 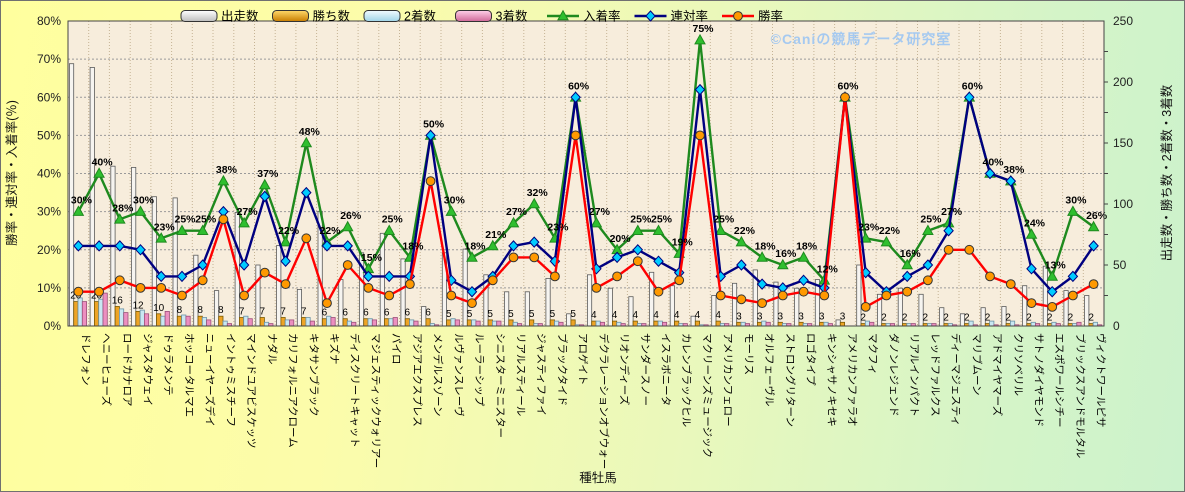 What do you see at coordinates (666, 369) in the screenshot?
I see `category-label: イスラボニータ` at bounding box center [666, 369].